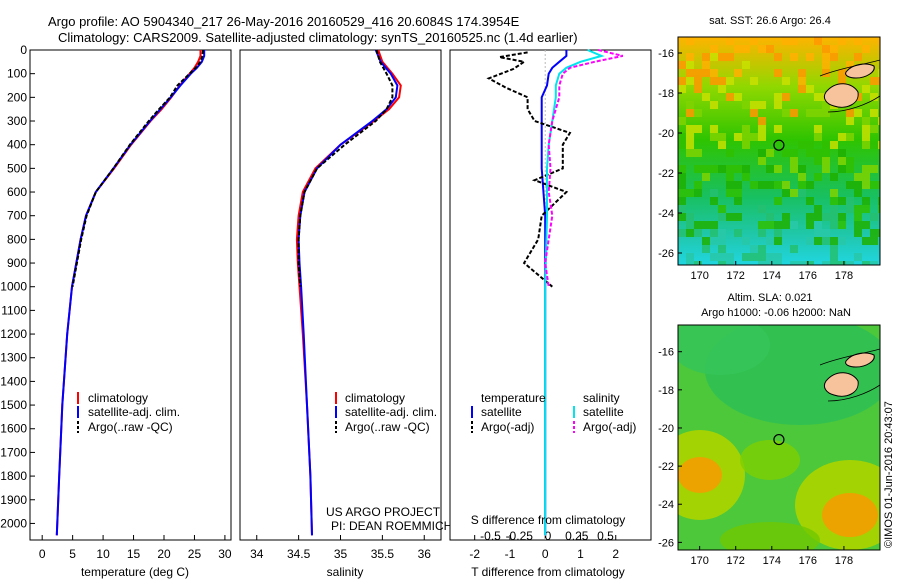  I want to click on y-tick-label: 1300, so click(13, 358).